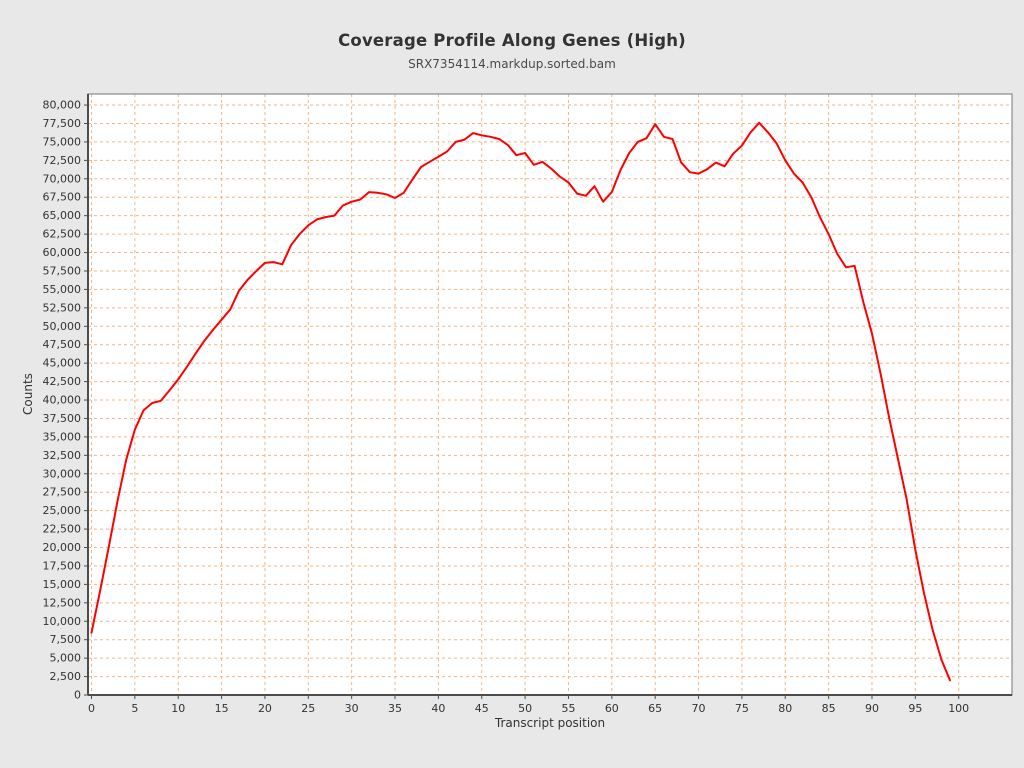 The height and width of the screenshot is (768, 1024). I want to click on x-tick-label: 25, so click(308, 708).